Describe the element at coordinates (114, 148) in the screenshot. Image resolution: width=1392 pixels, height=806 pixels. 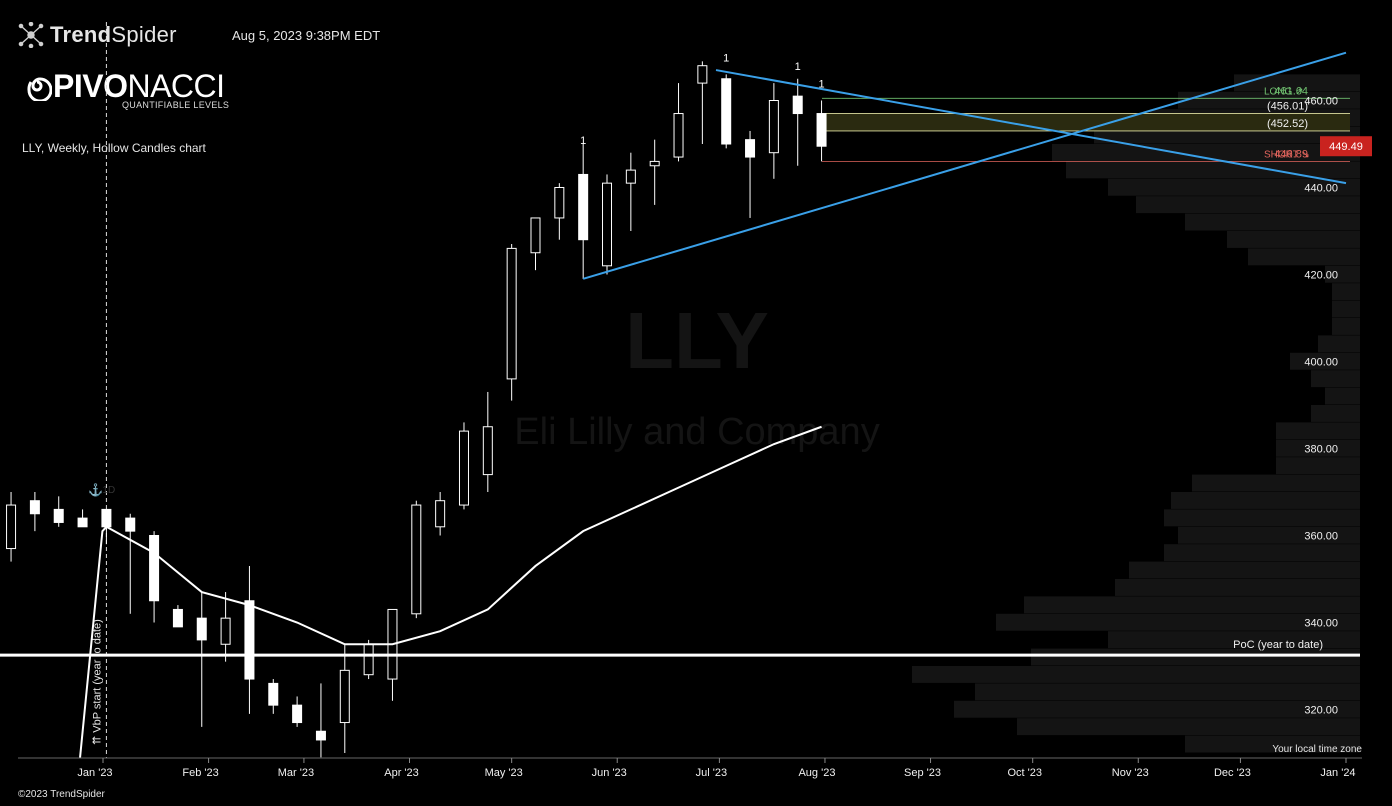
I see `chart-description: LLY, Weekly, Hollow Candles chart` at that location.